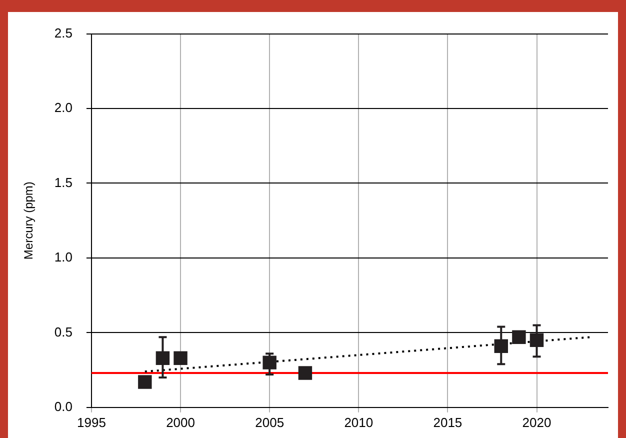 This screenshot has width=626, height=438. I want to click on y-tick-label: 2.0, so click(63, 108).